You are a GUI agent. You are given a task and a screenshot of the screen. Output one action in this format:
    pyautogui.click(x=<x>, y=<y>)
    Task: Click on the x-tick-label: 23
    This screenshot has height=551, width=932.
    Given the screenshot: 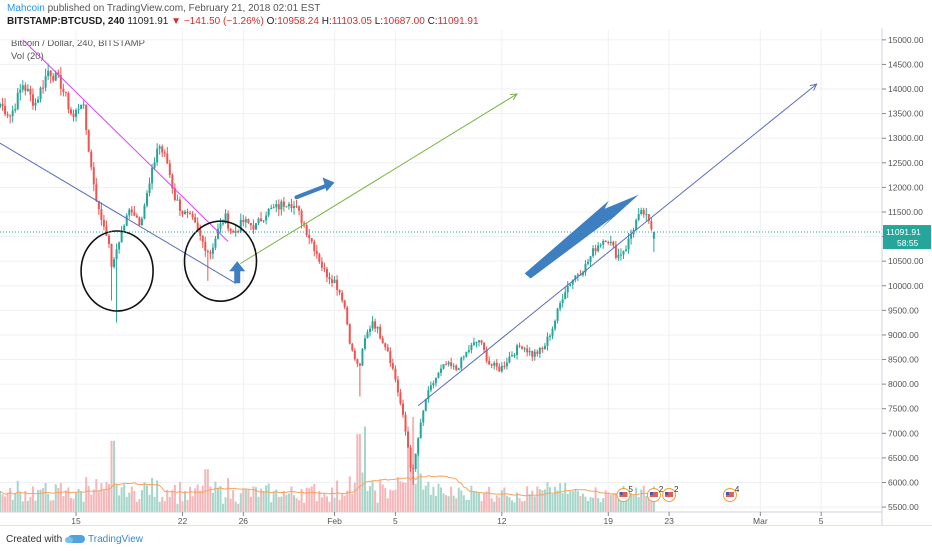 What is the action you would take?
    pyautogui.click(x=669, y=520)
    